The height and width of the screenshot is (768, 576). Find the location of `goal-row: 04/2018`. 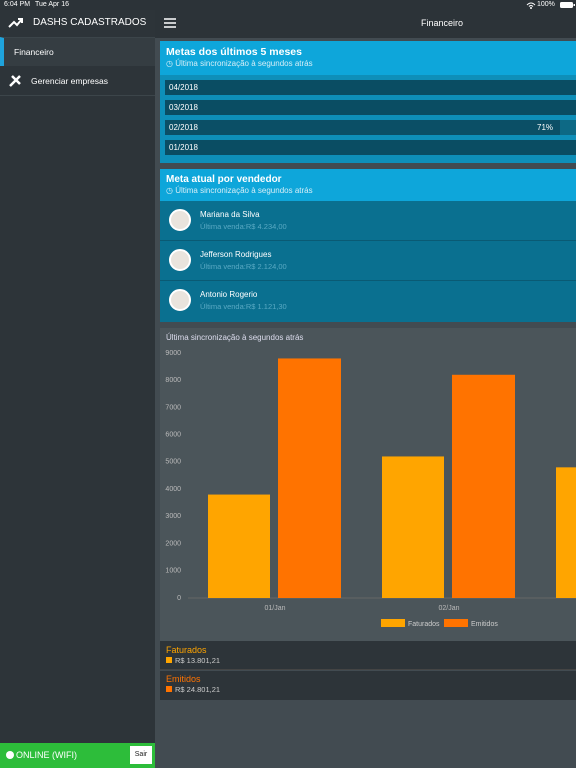

goal-row: 04/2018 is located at coordinates (370, 87).